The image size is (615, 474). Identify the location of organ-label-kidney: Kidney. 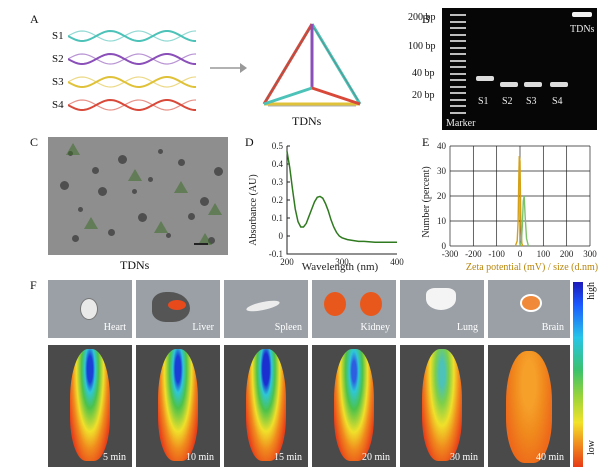
(375, 327).